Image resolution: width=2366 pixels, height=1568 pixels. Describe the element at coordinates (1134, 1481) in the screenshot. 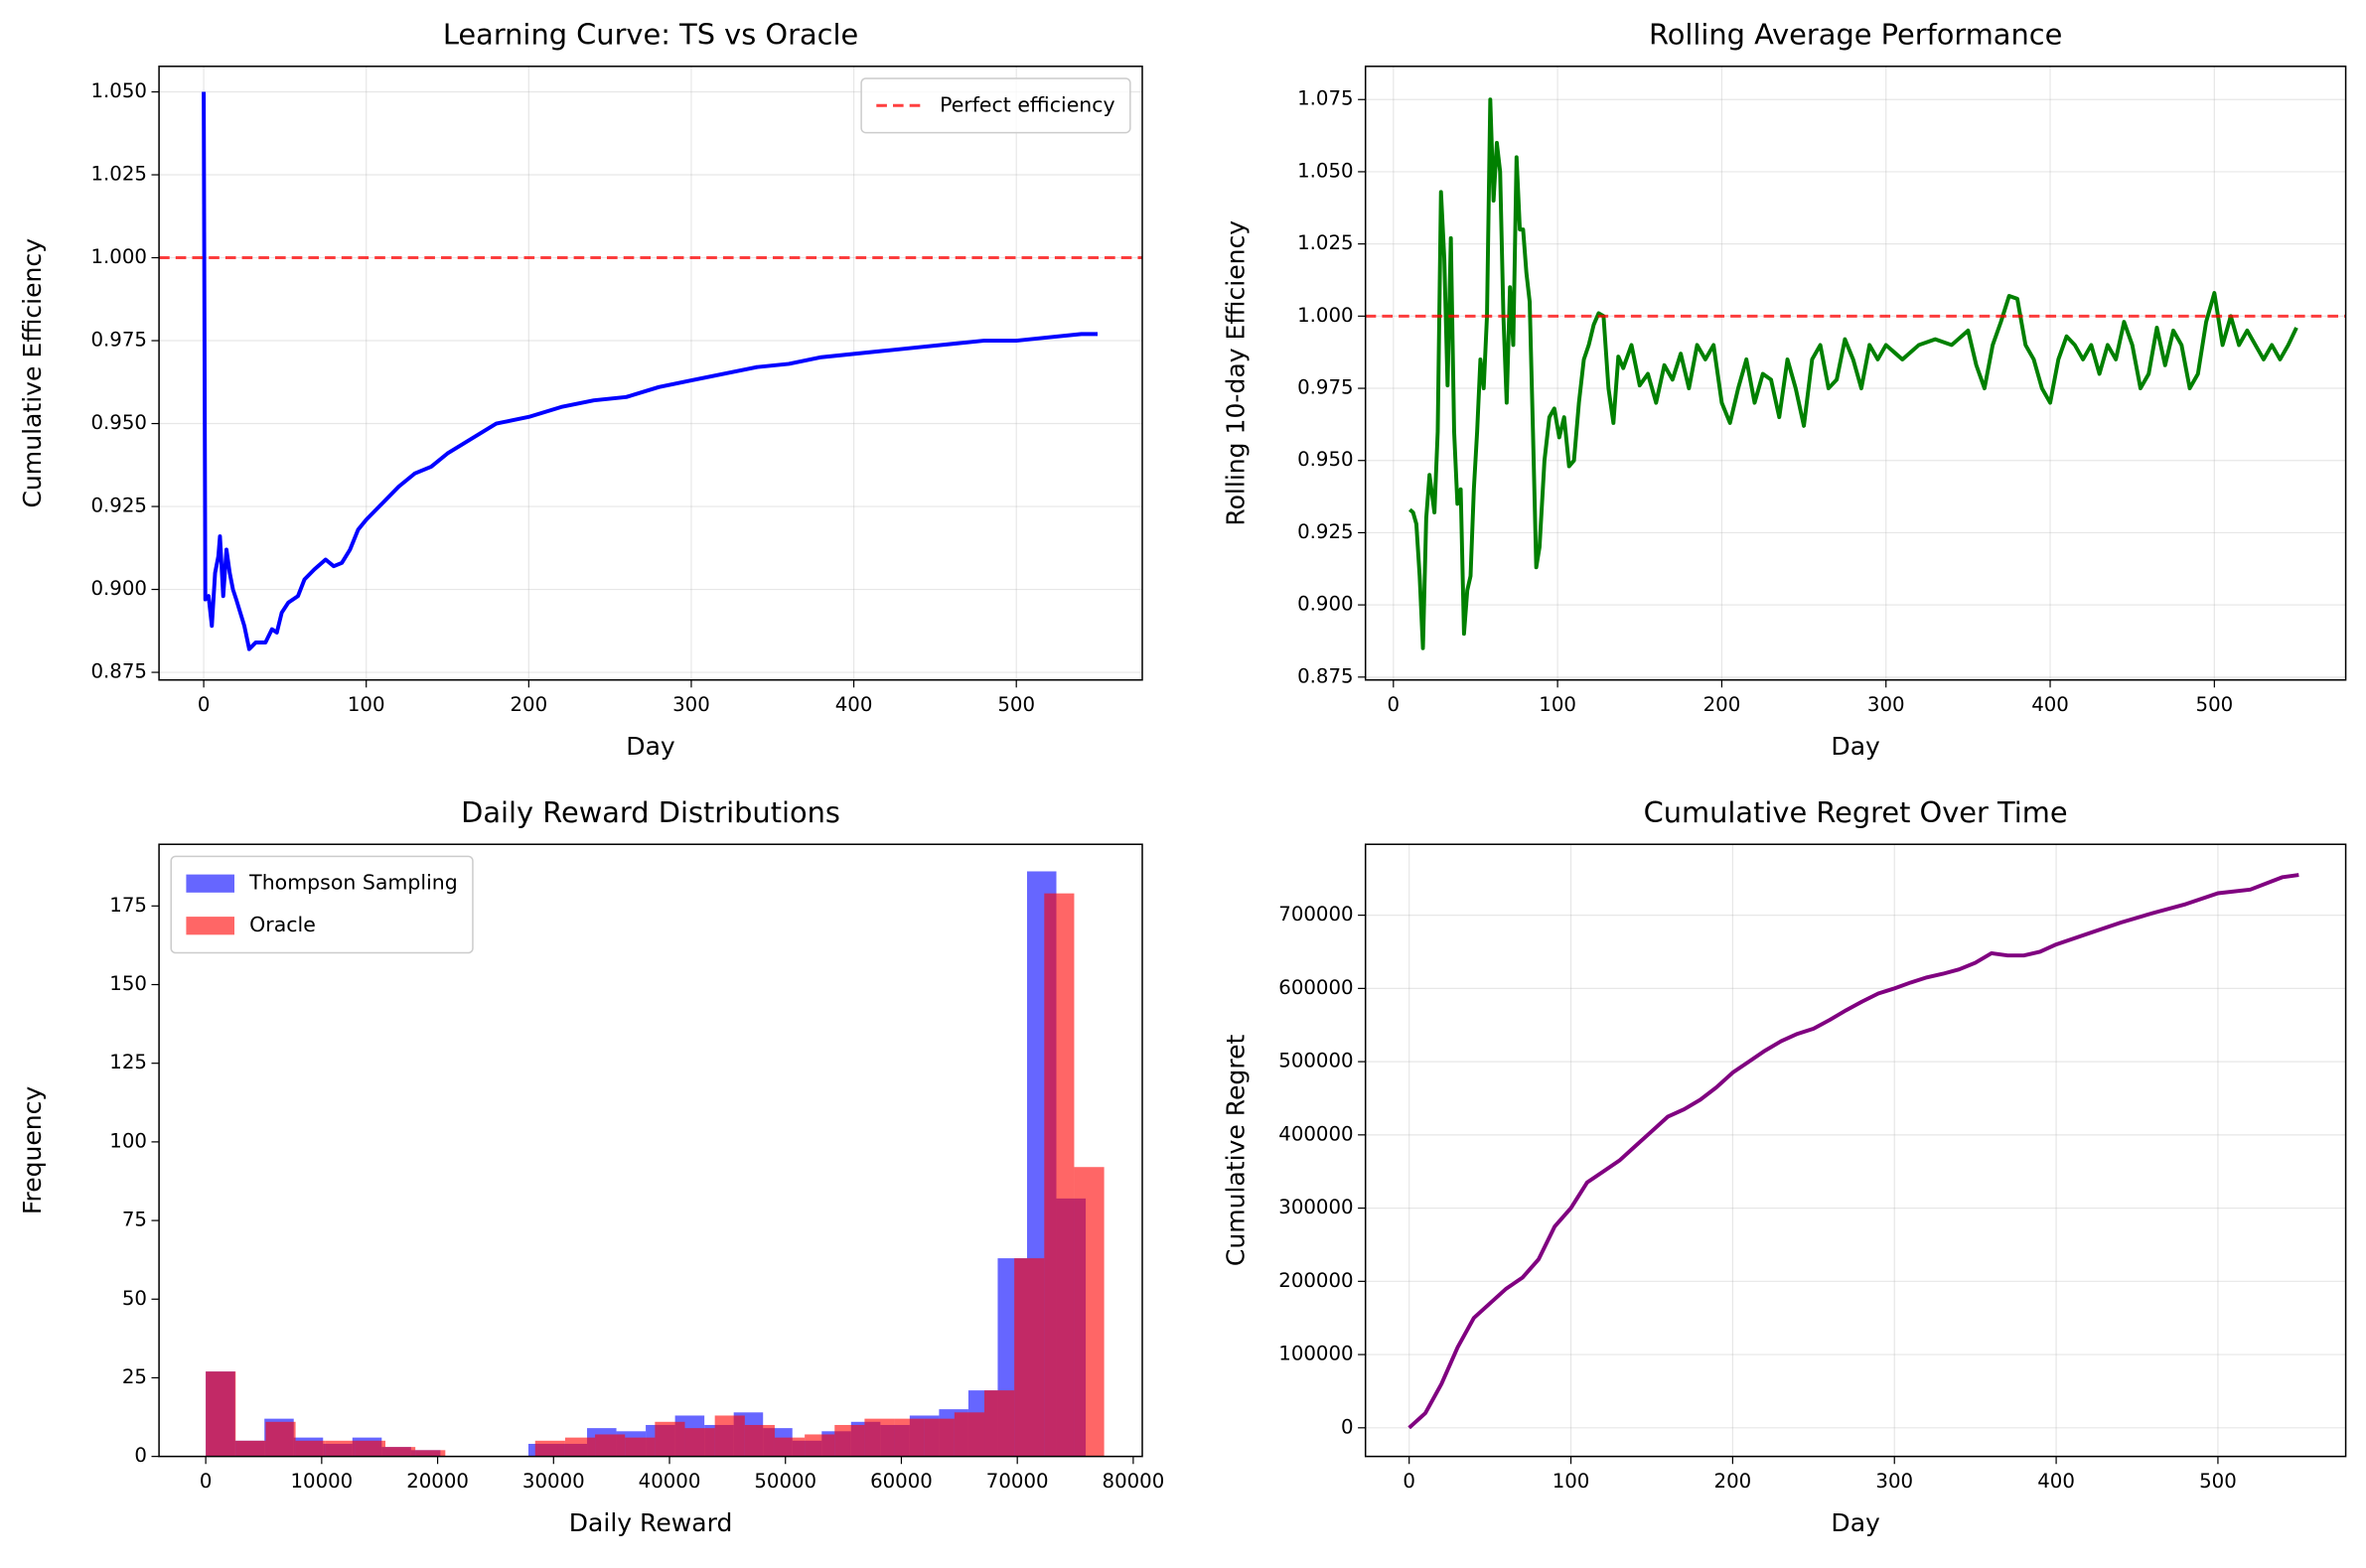

I see `x-tick-label: 80000` at that location.